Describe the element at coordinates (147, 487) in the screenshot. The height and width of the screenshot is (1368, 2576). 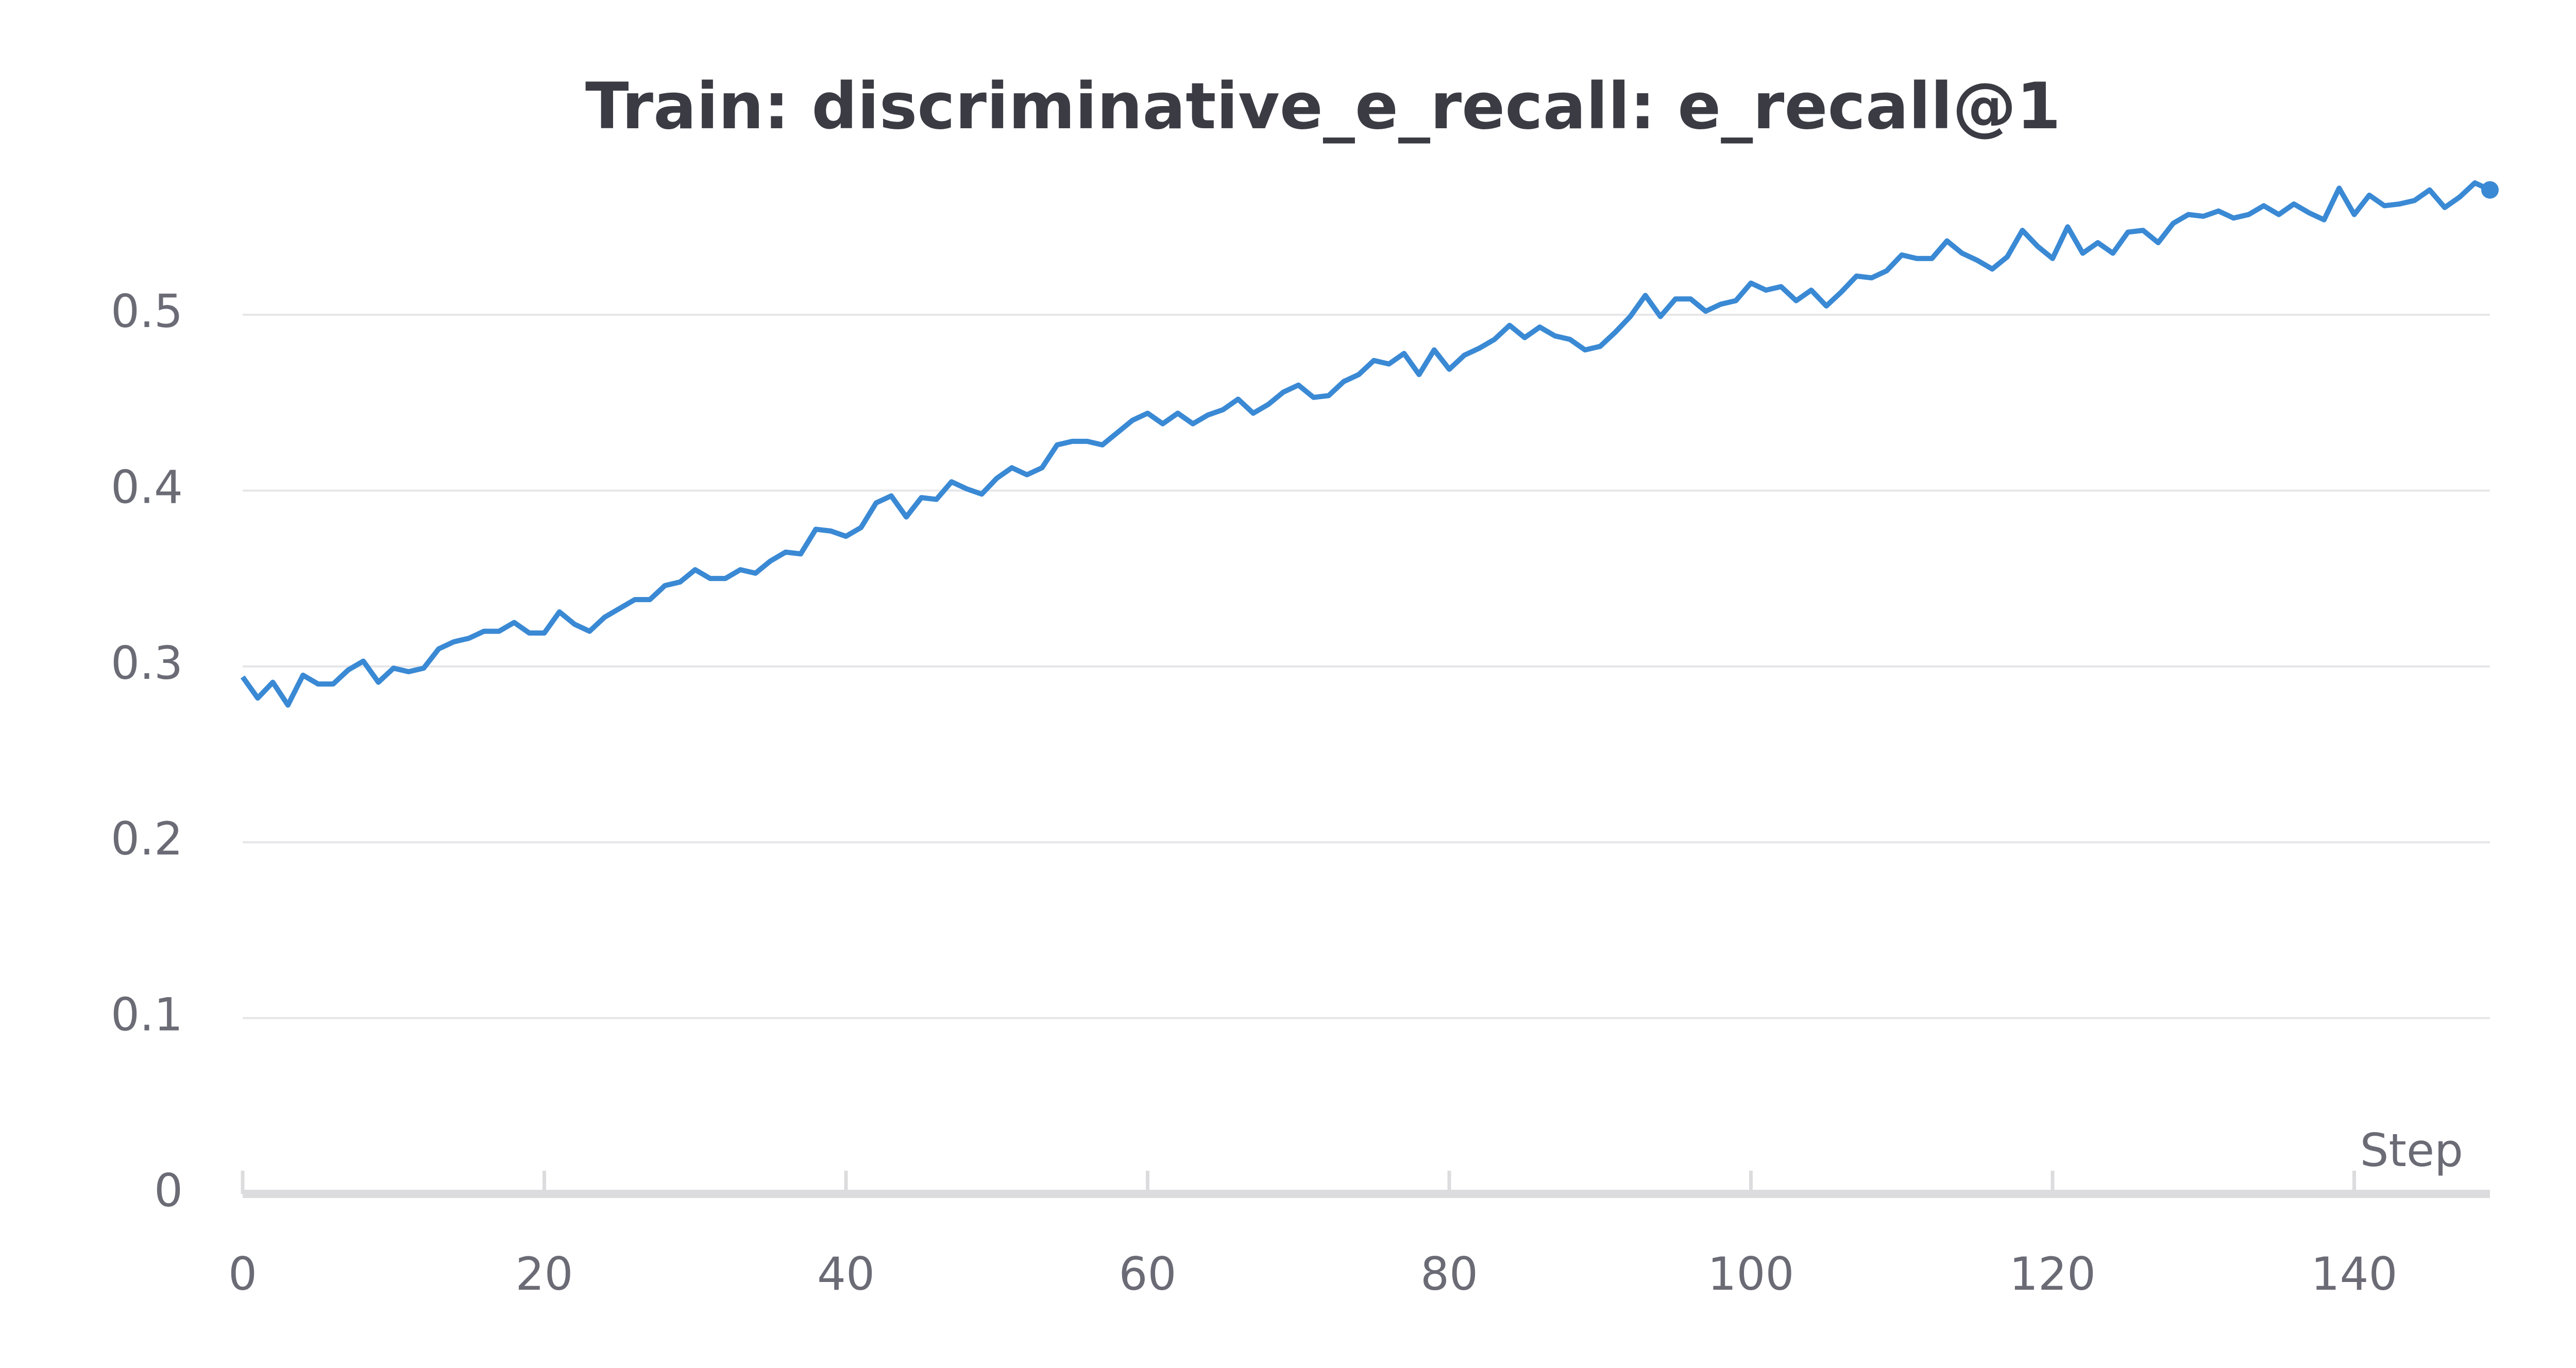
I see `y-tick-label: 0.4` at that location.